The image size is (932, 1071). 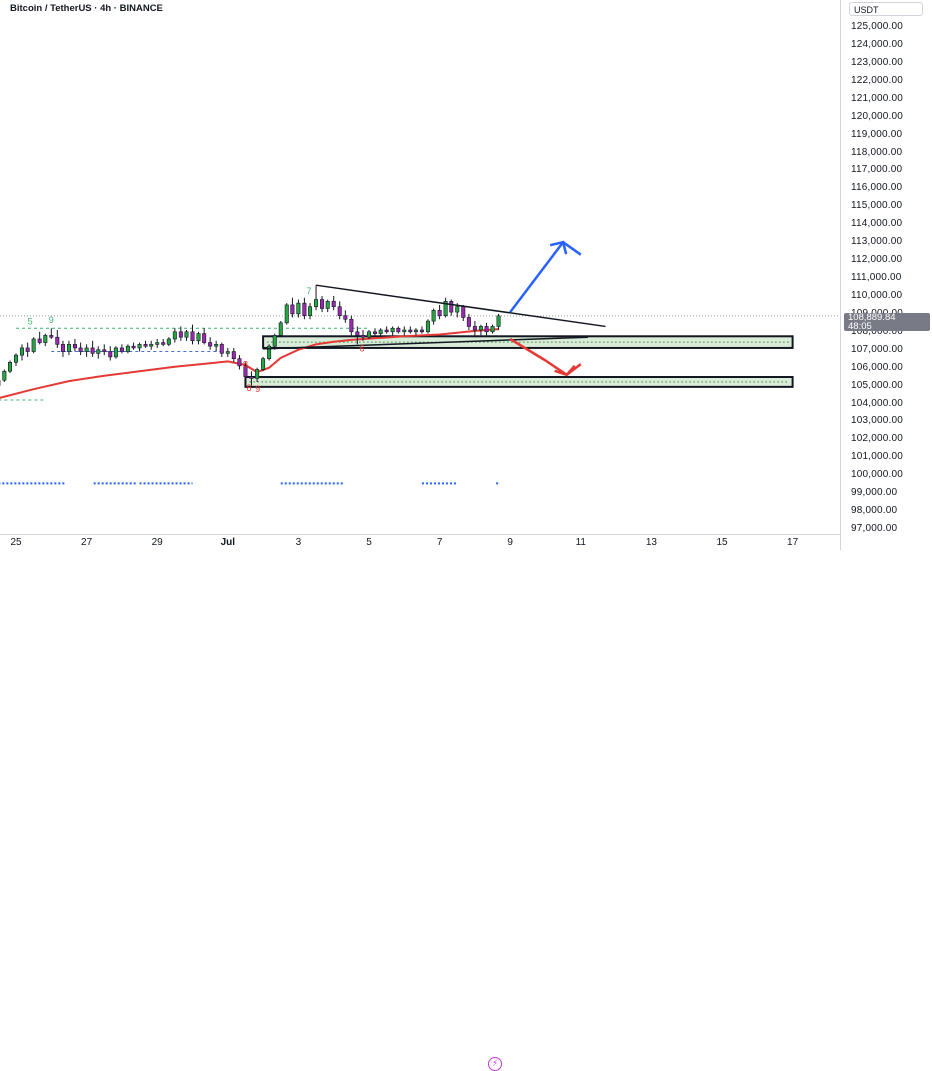 I want to click on price-tick-label: 121,000.00, so click(x=877, y=98).